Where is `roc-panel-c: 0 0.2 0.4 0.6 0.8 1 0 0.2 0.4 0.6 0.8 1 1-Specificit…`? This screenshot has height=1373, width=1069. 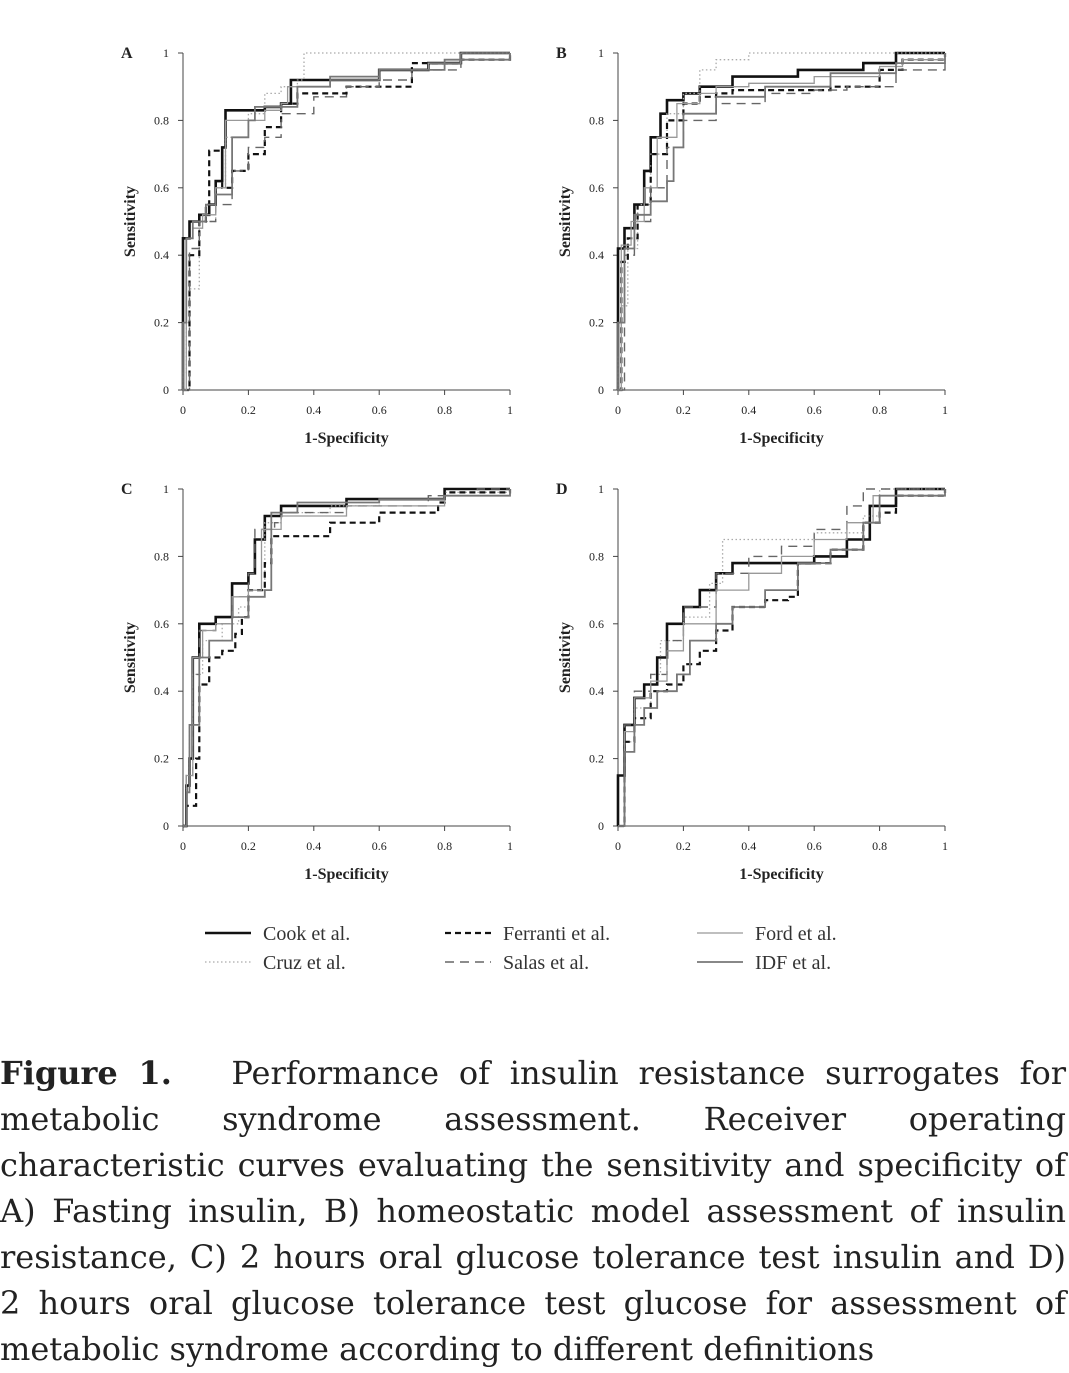
roc-panel-c: 0 0.2 0.4 0.6 0.8 1 0 0.2 0.4 0.6 0.8 1 1-Specificit… is located at coordinates (317, 682).